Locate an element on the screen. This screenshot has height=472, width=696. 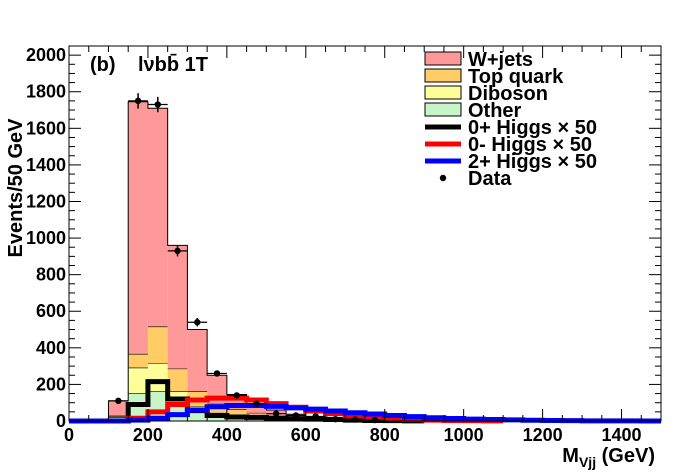
legend-label-data: Data is located at coordinates (490, 179).